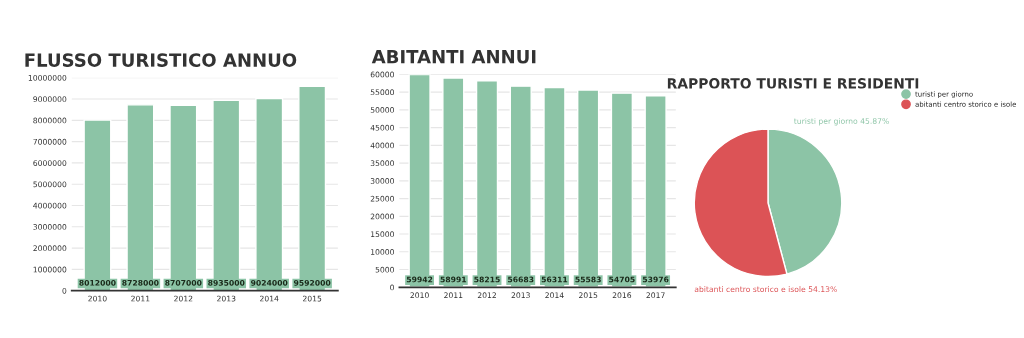 This screenshot has width=1024, height=338. What do you see at coordinates (453, 57) in the screenshot?
I see `chart-title: ABITANTI ANNUI` at bounding box center [453, 57].